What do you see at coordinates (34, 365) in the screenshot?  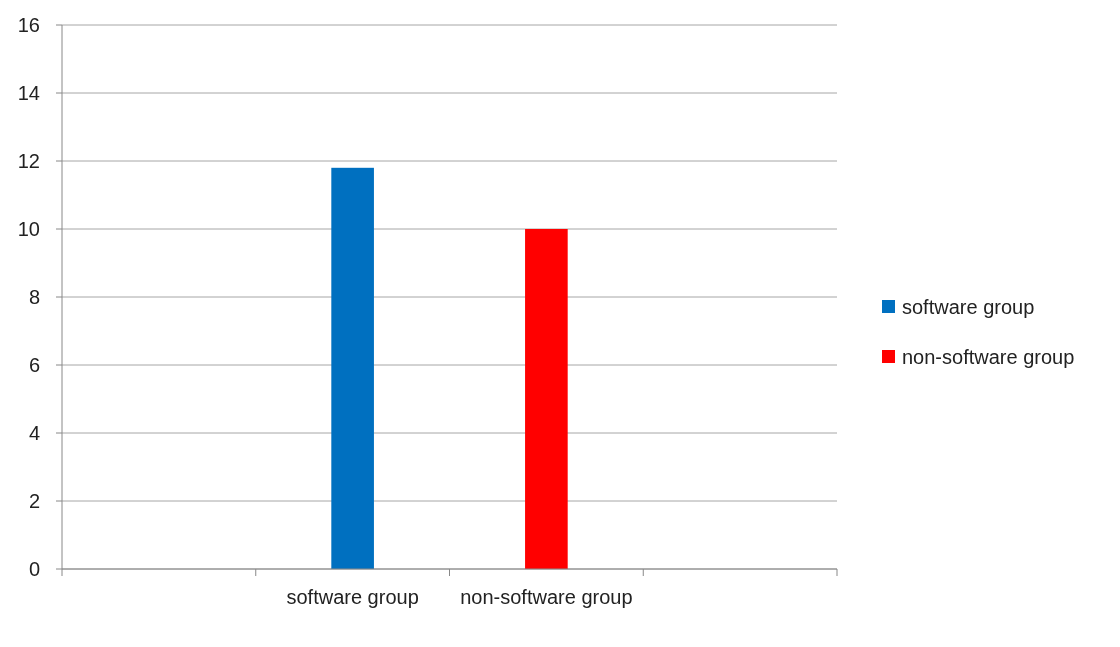 I see `y-tick-label: 6` at bounding box center [34, 365].